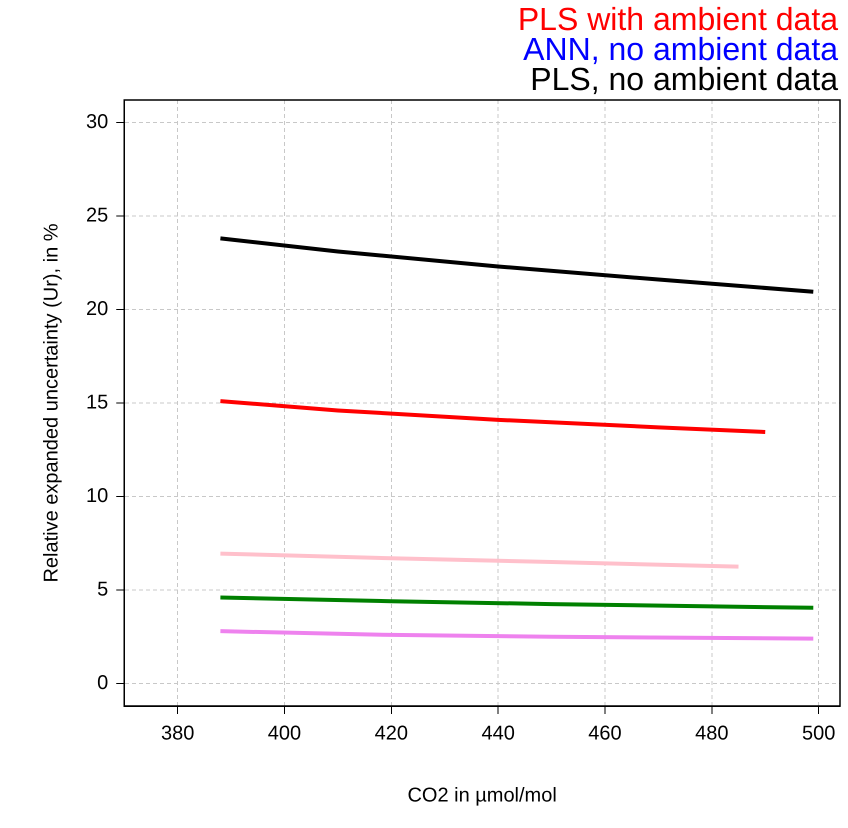  What do you see at coordinates (819, 733) in the screenshot?
I see `x-tick-label: 500` at bounding box center [819, 733].